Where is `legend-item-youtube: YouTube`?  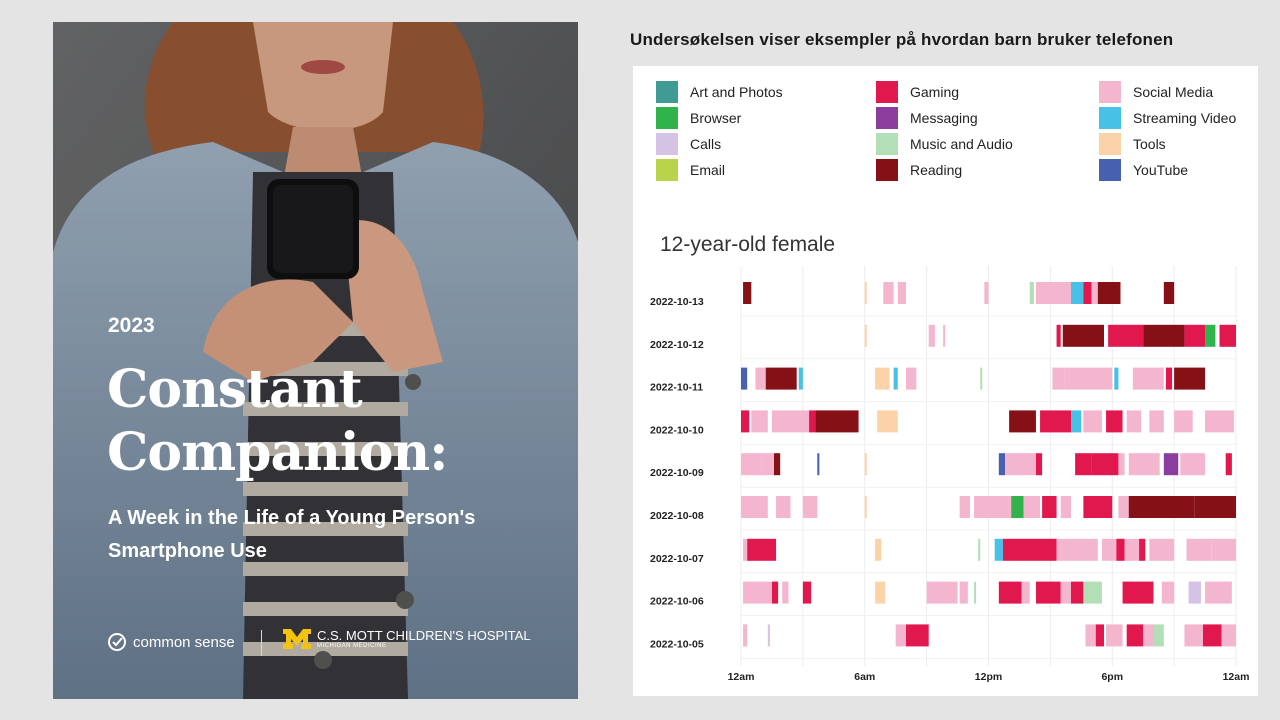
legend-item-youtube: YouTube is located at coordinates (1143, 170).